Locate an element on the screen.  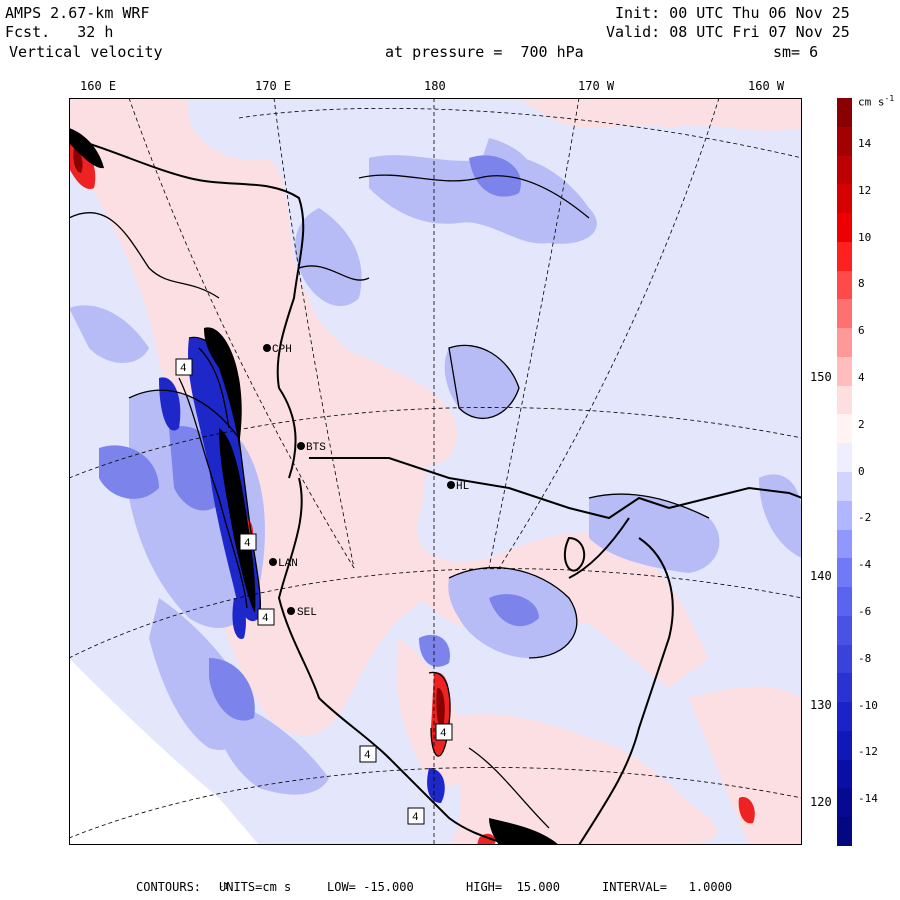
lon-label-160e: 160 E is located at coordinates (98, 86).